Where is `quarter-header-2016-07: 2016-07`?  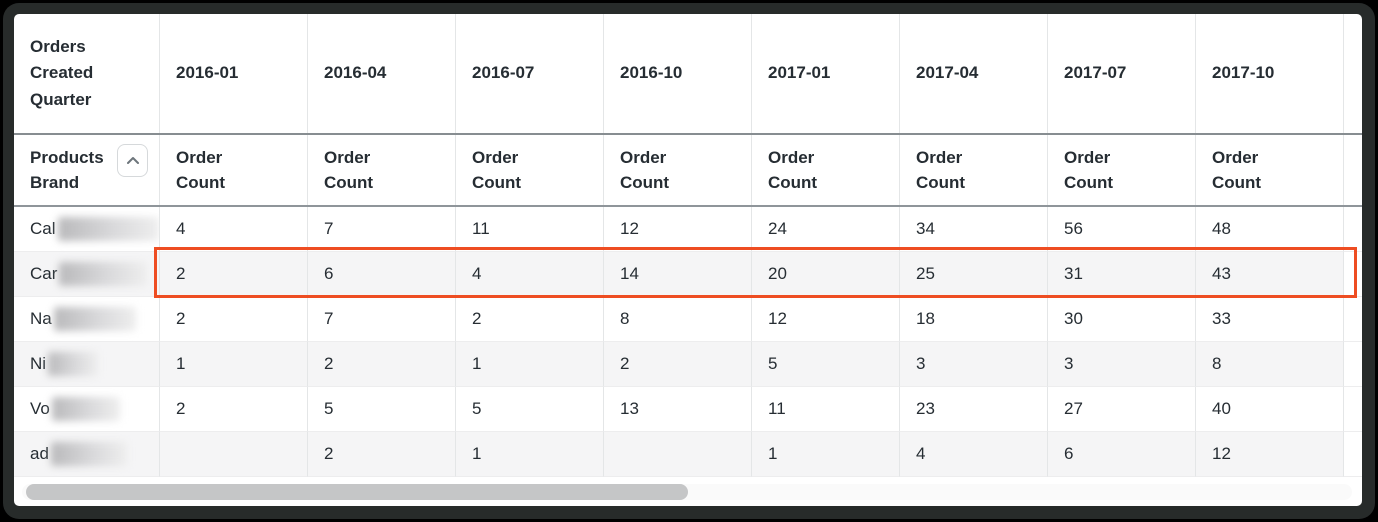
quarter-header-2016-07: 2016-07 is located at coordinates (530, 73).